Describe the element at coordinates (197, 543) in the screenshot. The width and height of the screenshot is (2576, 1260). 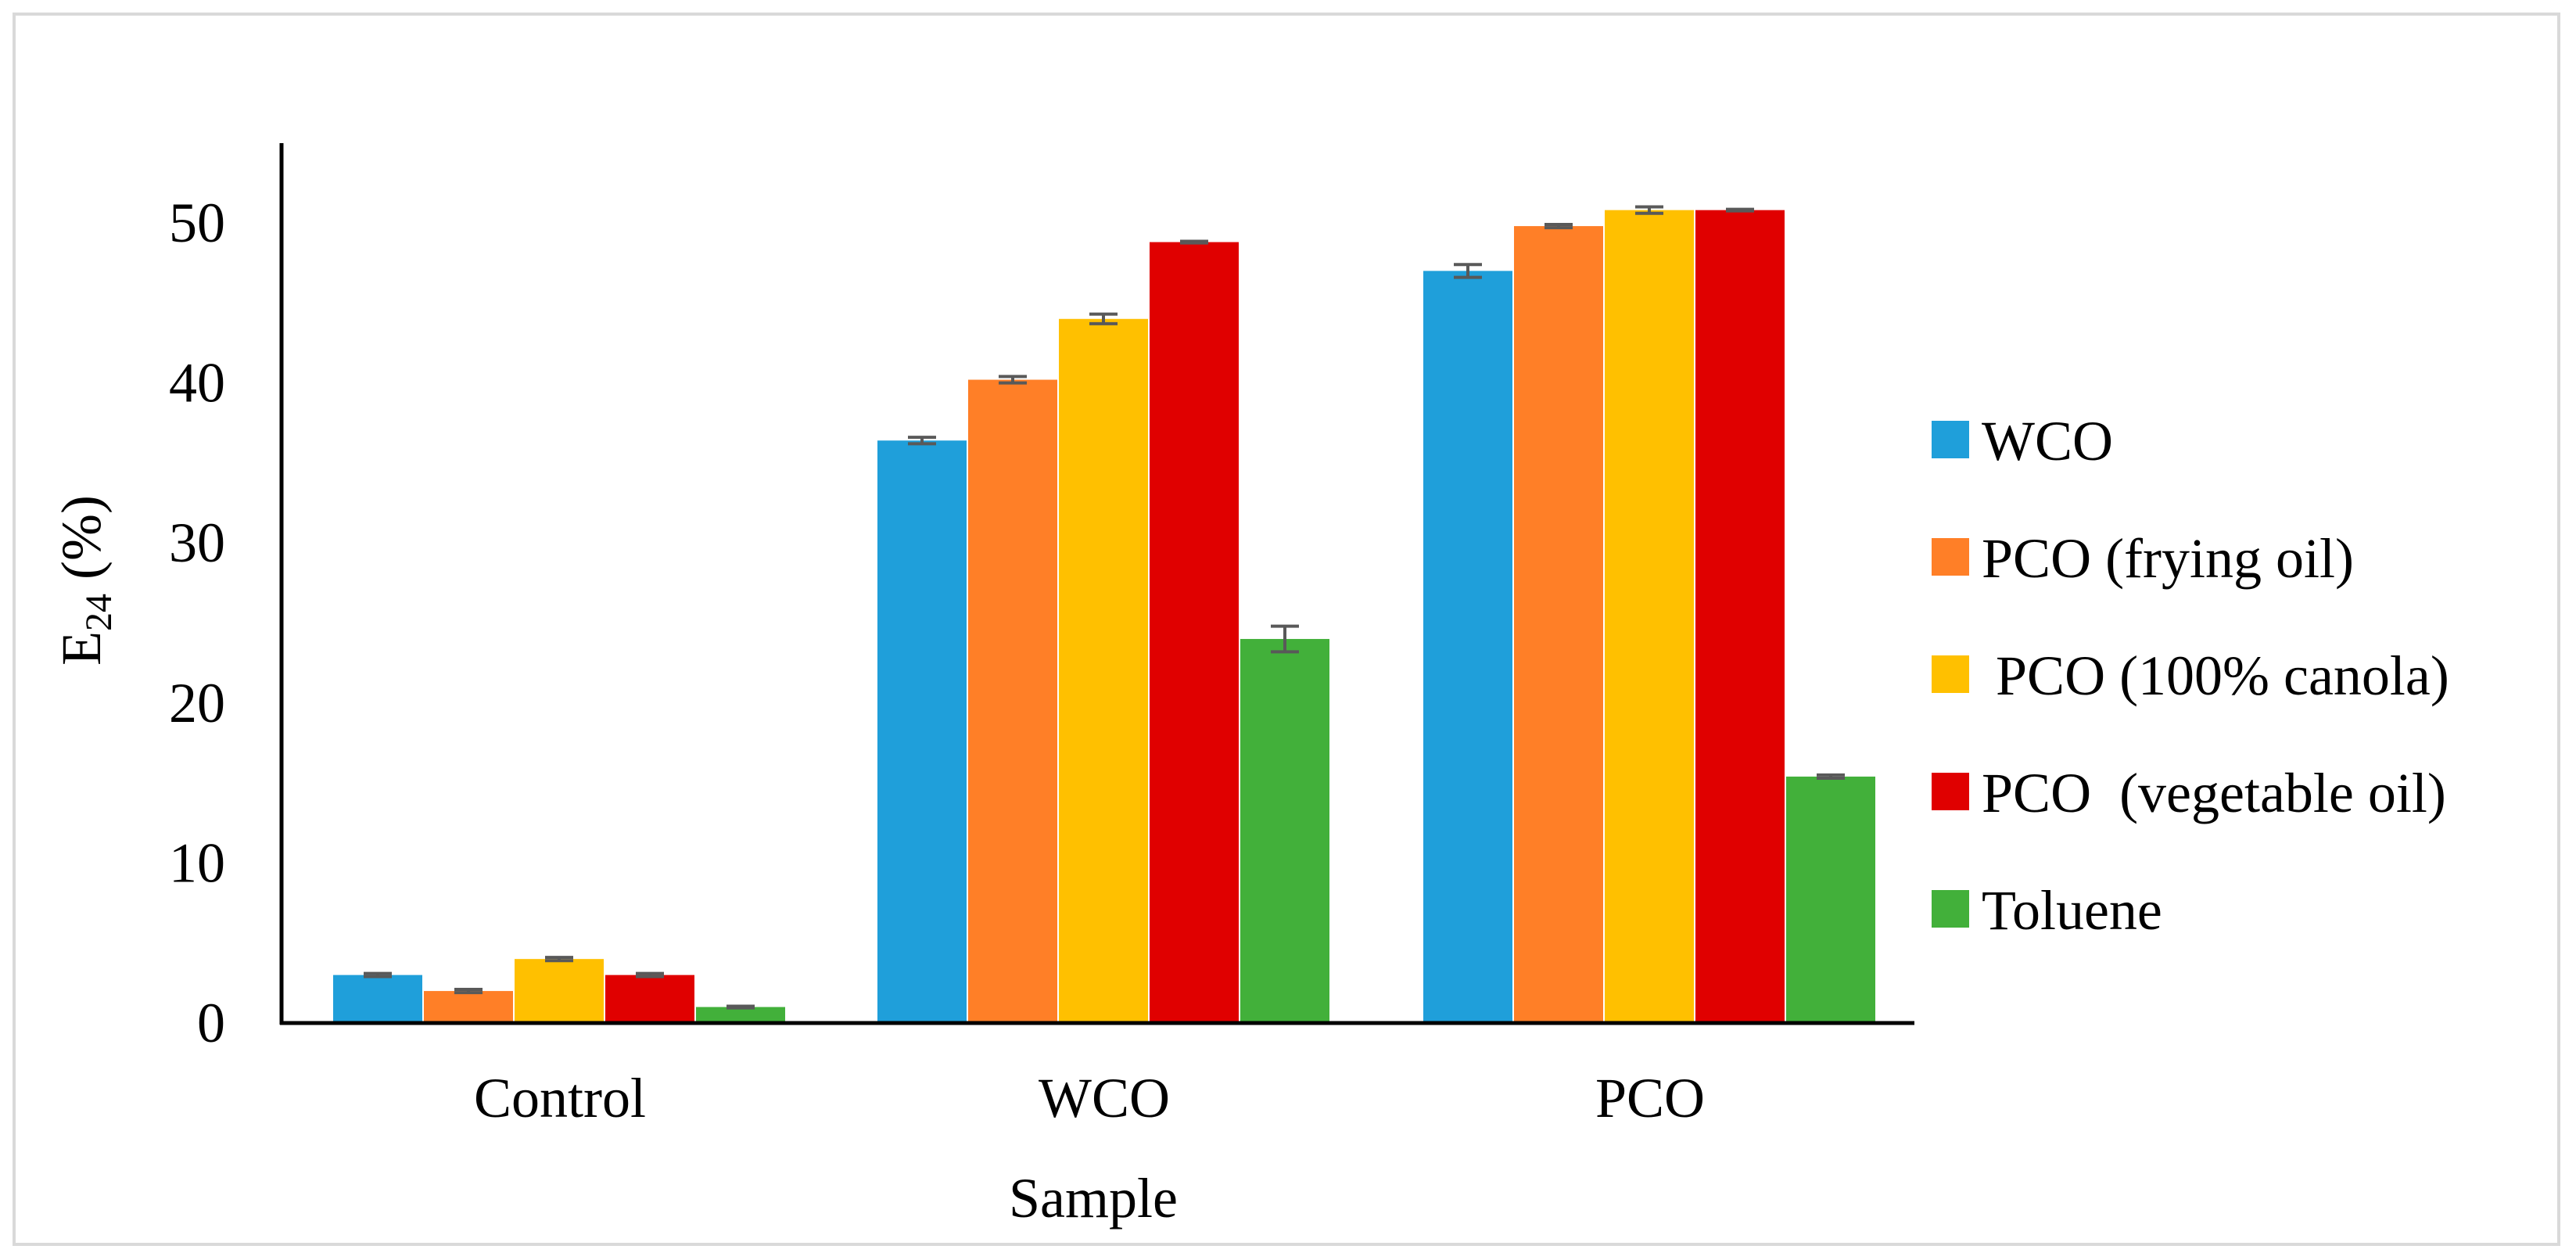
I see `y-tick-label: 30` at that location.